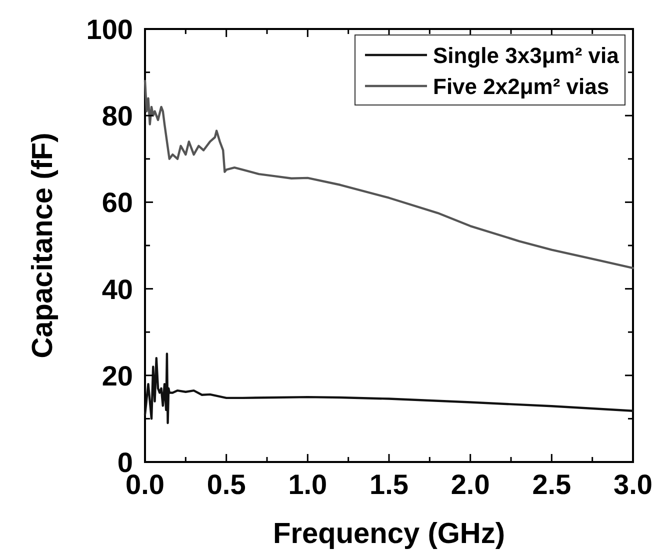 This screenshot has width=667, height=555. What do you see at coordinates (109, 29) in the screenshot?
I see `y-tick-label: 100` at bounding box center [109, 29].